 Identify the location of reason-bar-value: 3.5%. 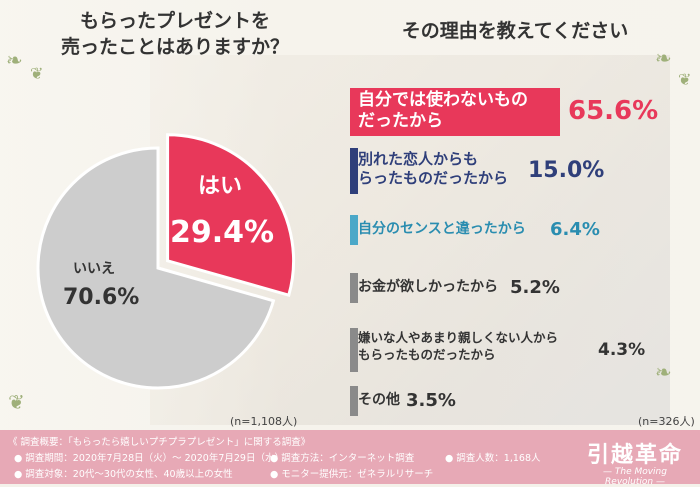
(431, 401).